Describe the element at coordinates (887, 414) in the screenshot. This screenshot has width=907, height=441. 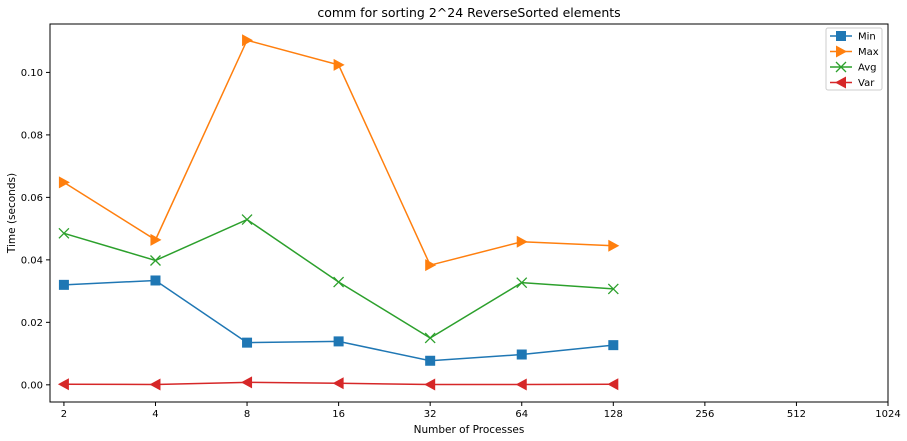
I see `x-tick-label: 1024` at that location.